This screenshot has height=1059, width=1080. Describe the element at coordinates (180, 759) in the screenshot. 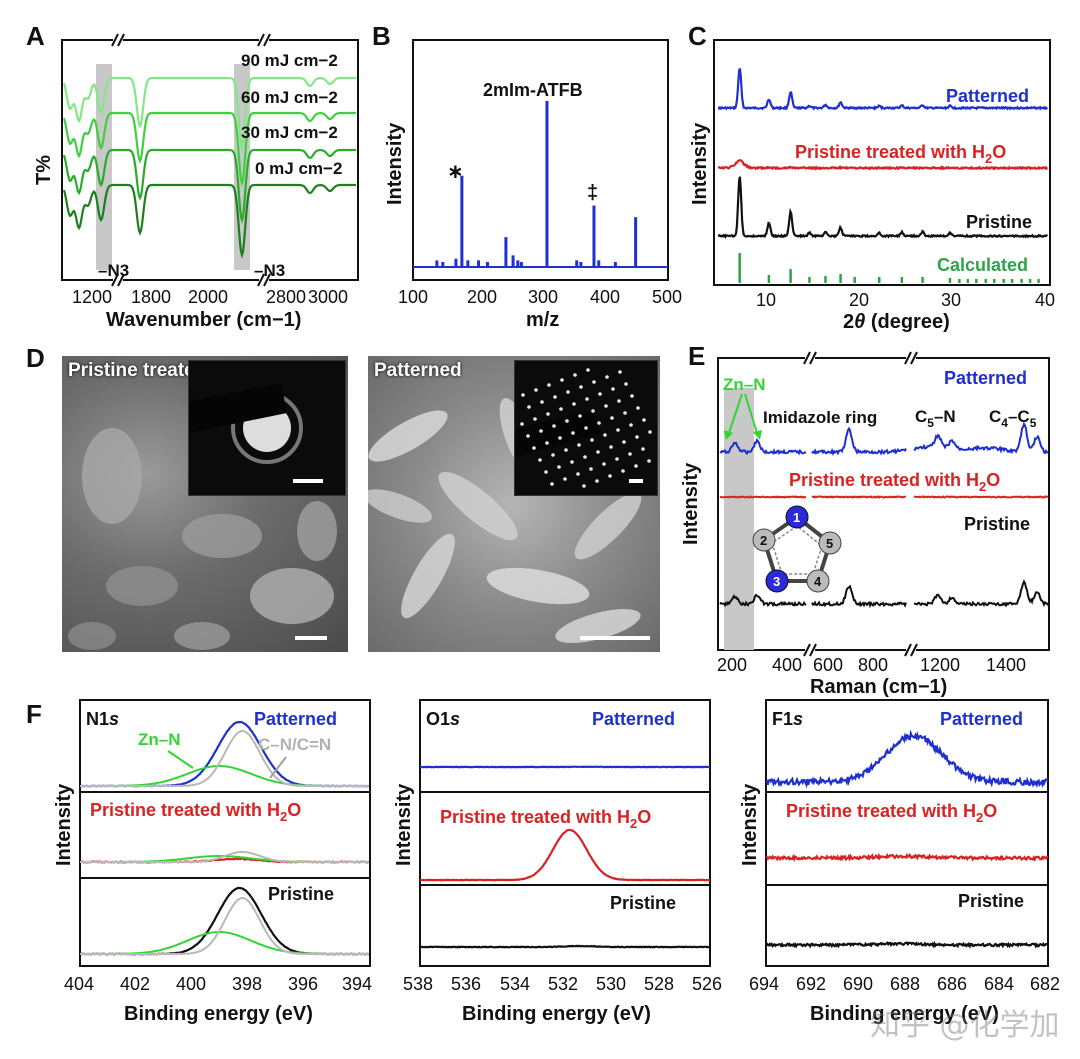

I see `n1s-arrow-zn-n` at that location.